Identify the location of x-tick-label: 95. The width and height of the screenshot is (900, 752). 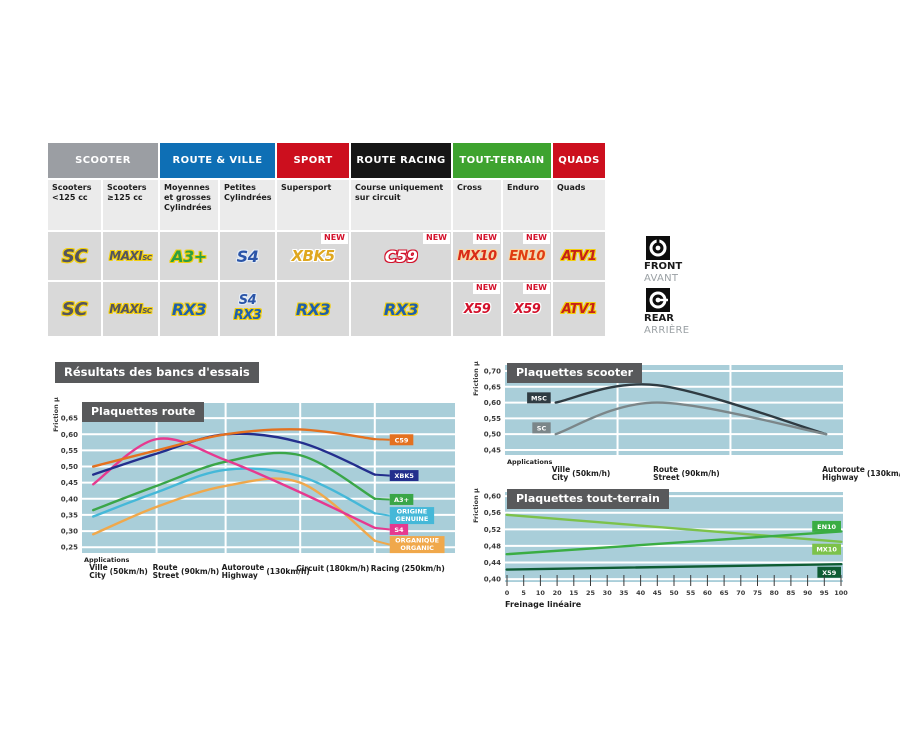
(825, 593).